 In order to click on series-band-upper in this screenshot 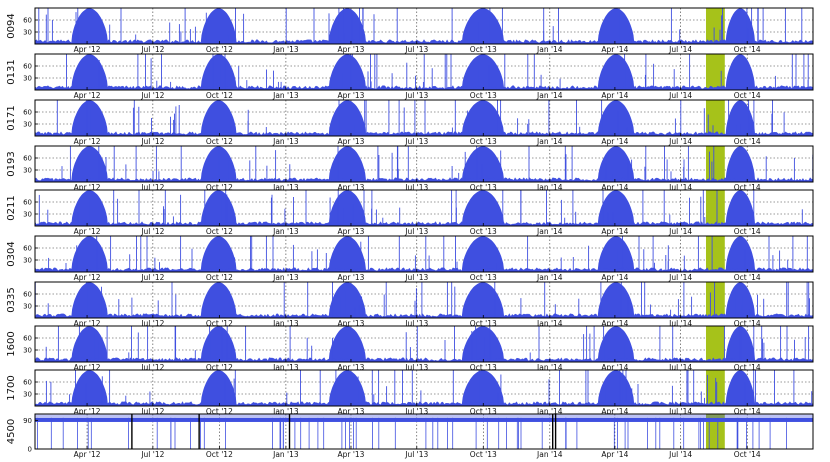, I will do `click(424, 416)`.